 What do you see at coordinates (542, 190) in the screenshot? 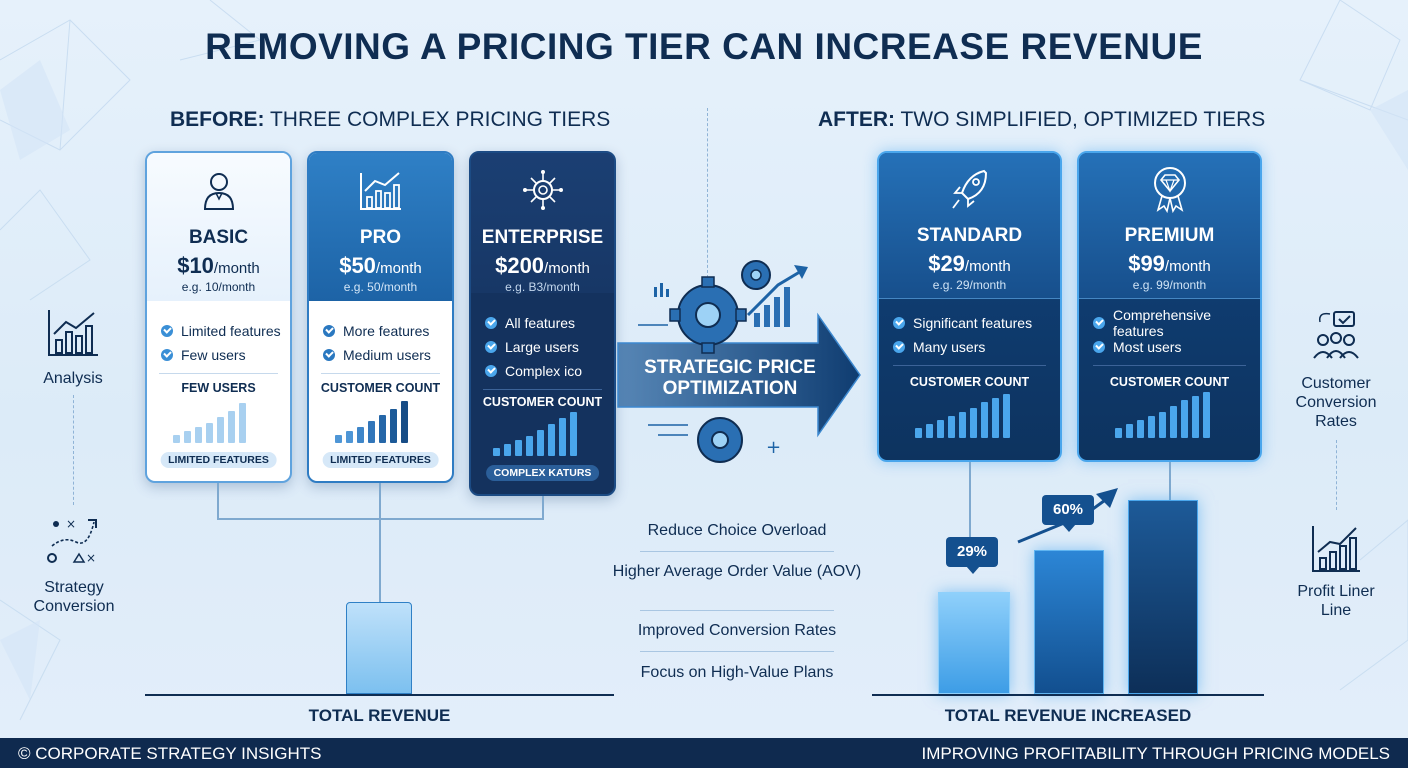
I see `network-gear-icon` at bounding box center [542, 190].